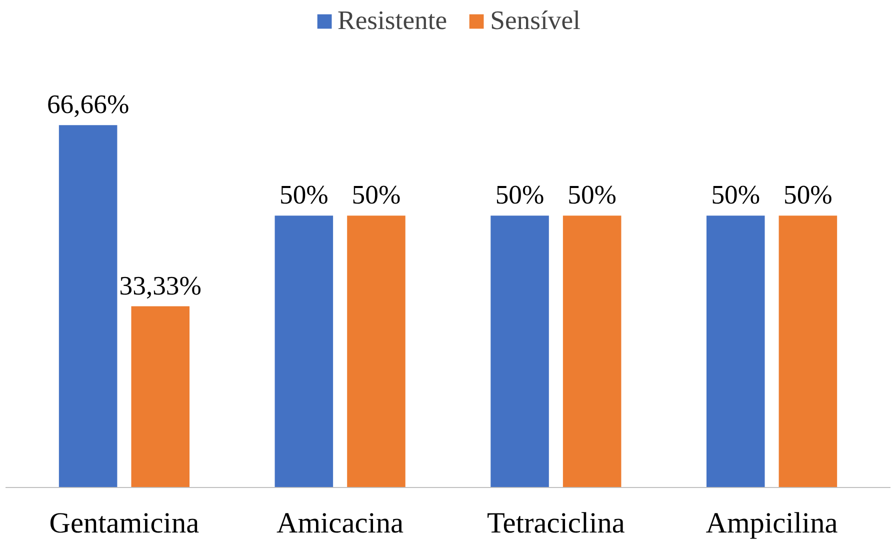  I want to click on x-tick-label: Amicacina, so click(340, 524).